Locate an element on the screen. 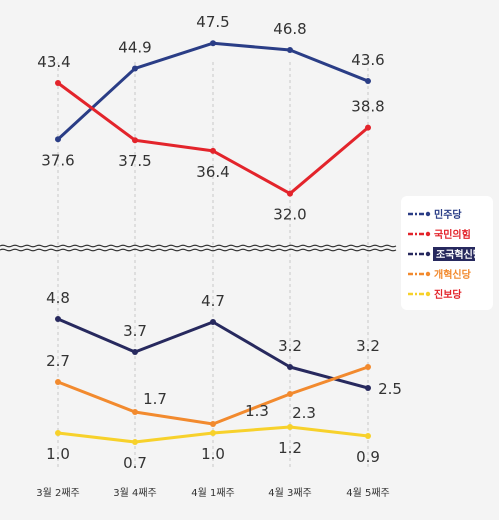 This screenshot has height=520, width=499. series-2-label-1: 3.7 is located at coordinates (135, 331).